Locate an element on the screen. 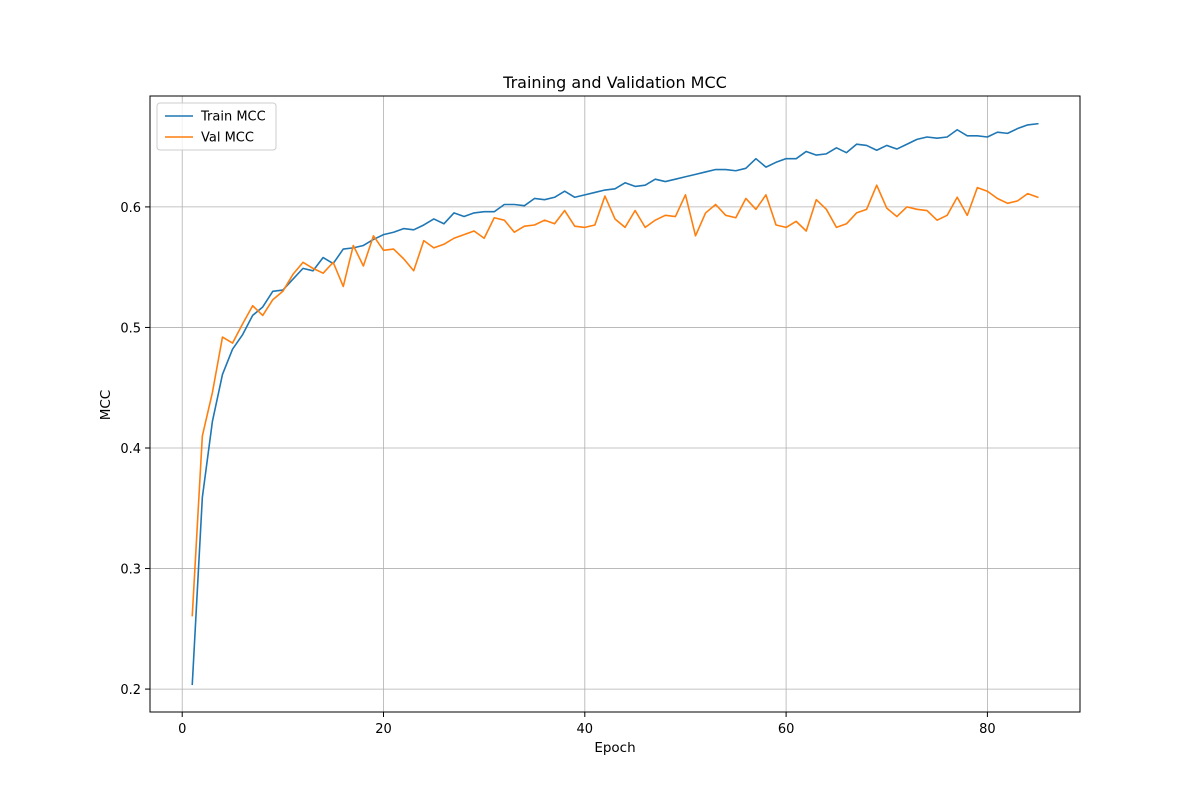  y-tick-label: 0.2 is located at coordinates (130, 690).